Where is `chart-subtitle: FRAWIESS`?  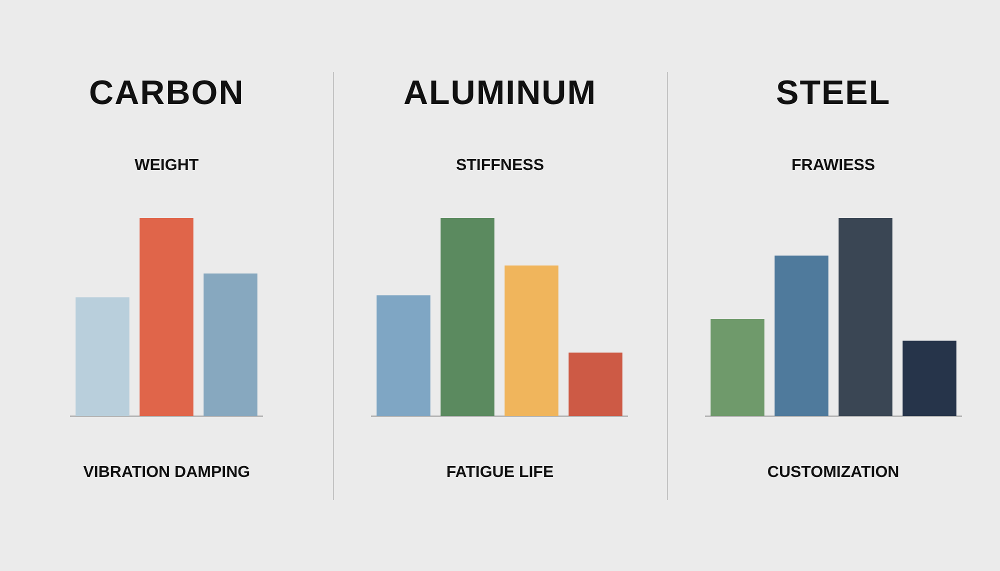
chart-subtitle: FRAWIESS is located at coordinates (833, 166).